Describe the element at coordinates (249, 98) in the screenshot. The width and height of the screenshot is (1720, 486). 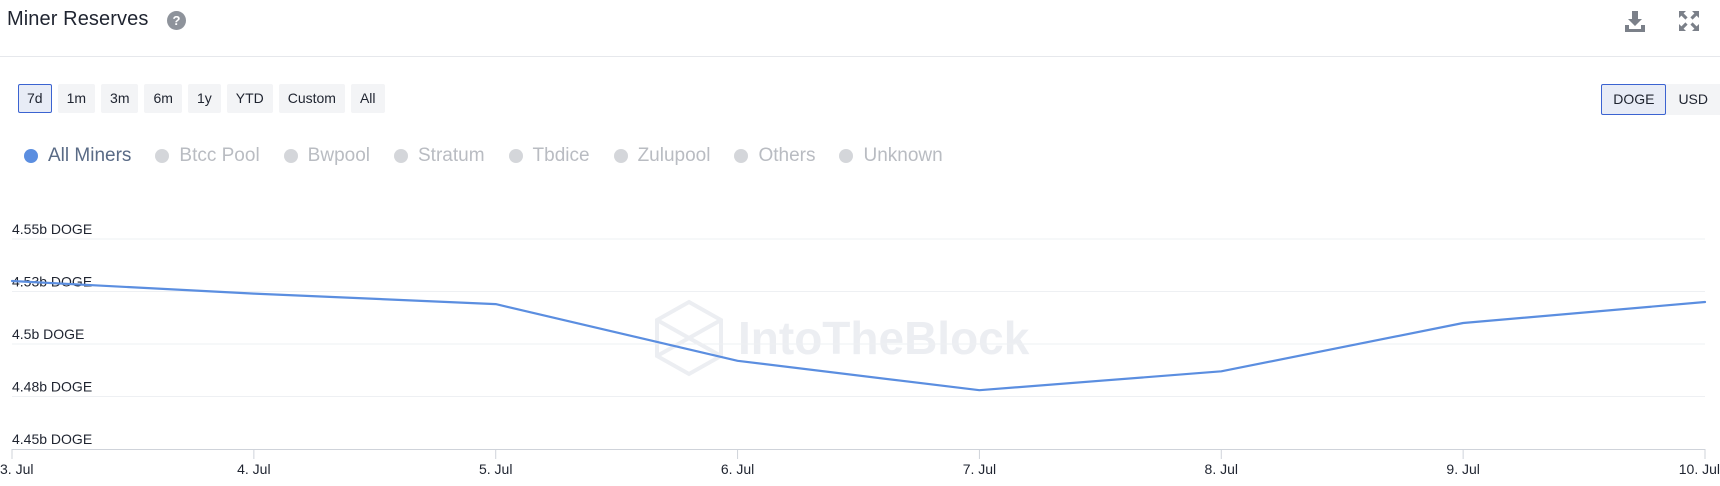
I see `range-button-ytd: YTD` at that location.